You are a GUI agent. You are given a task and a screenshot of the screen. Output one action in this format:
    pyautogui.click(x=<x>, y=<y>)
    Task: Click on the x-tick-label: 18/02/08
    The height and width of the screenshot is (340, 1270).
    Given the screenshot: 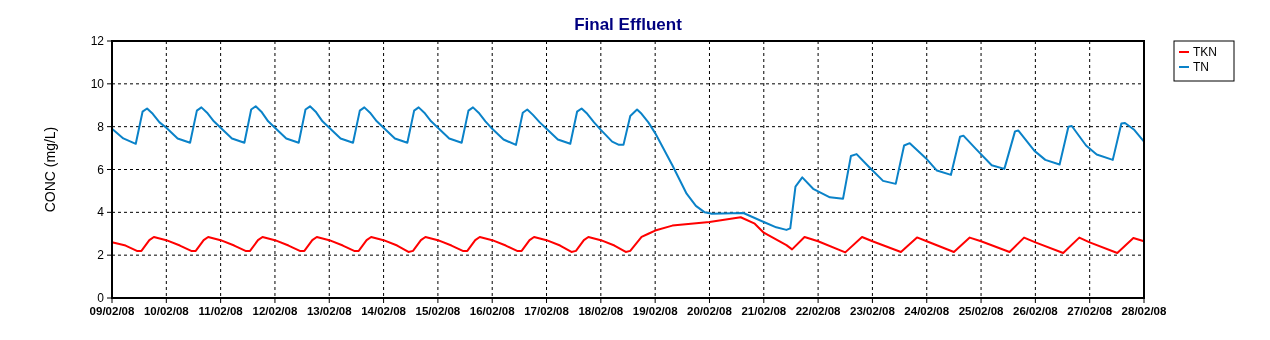 What is the action you would take?
    pyautogui.click(x=601, y=311)
    